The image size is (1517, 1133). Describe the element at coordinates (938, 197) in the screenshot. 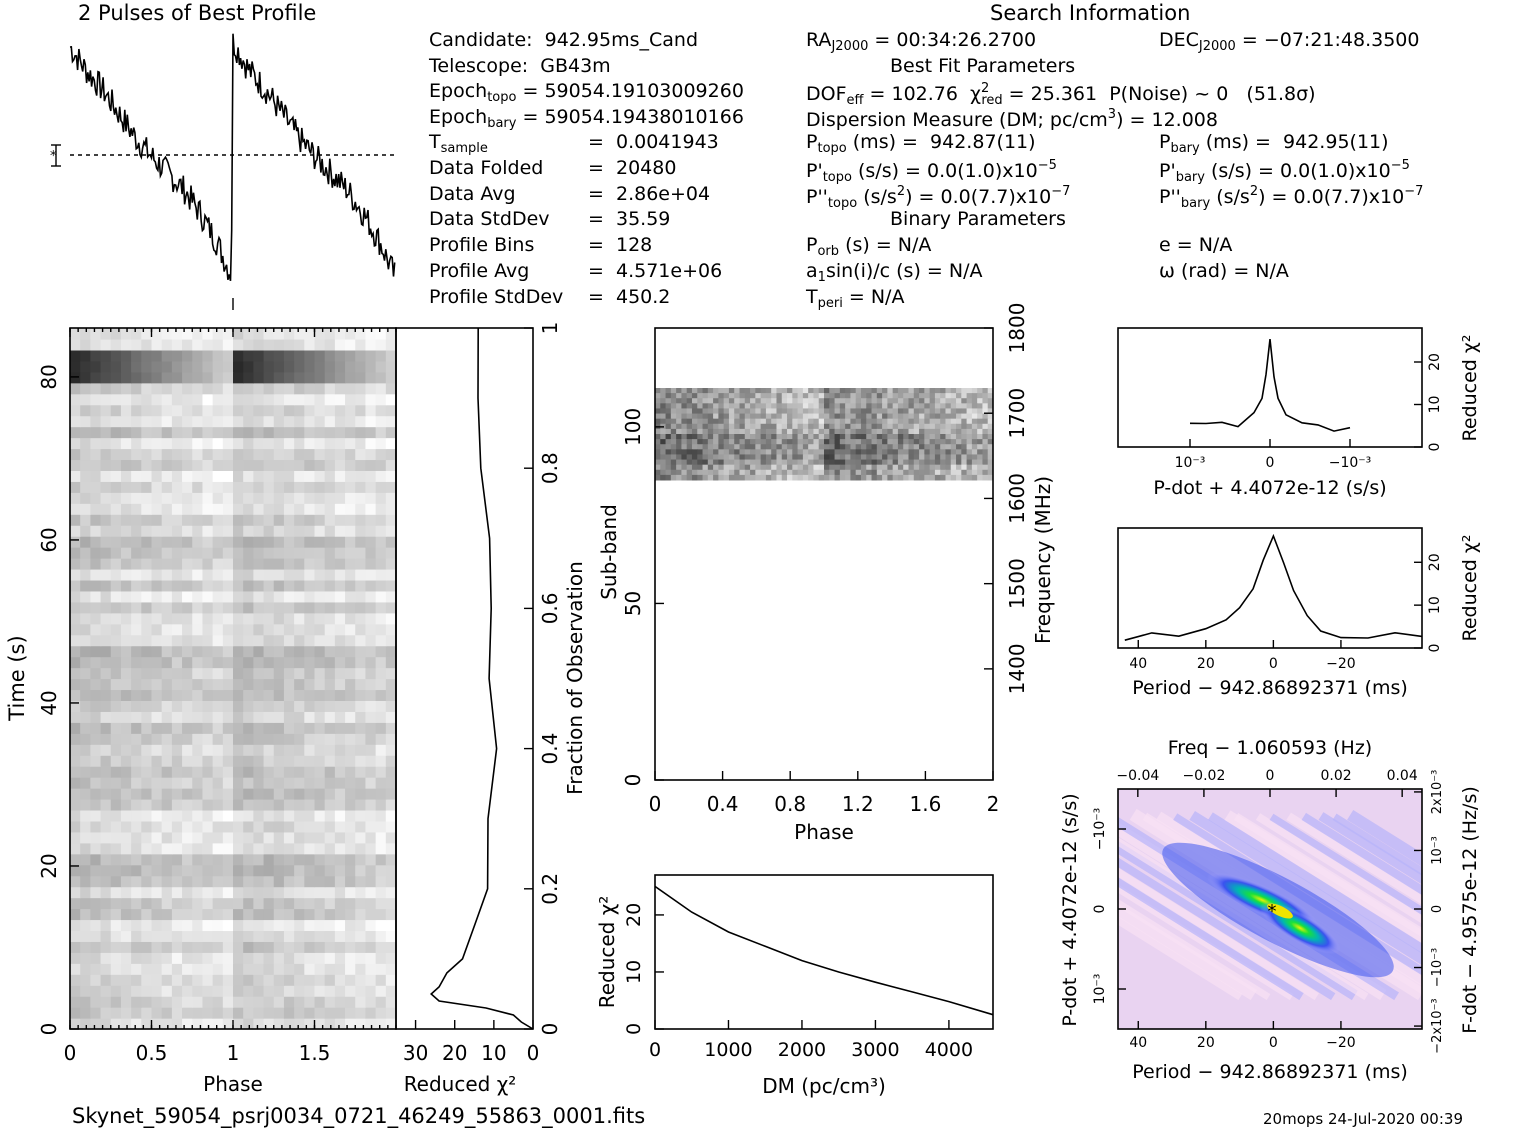

I see `pddtopo-label: P''topo (s/s2) = 0.0(7.7)x10−7` at that location.